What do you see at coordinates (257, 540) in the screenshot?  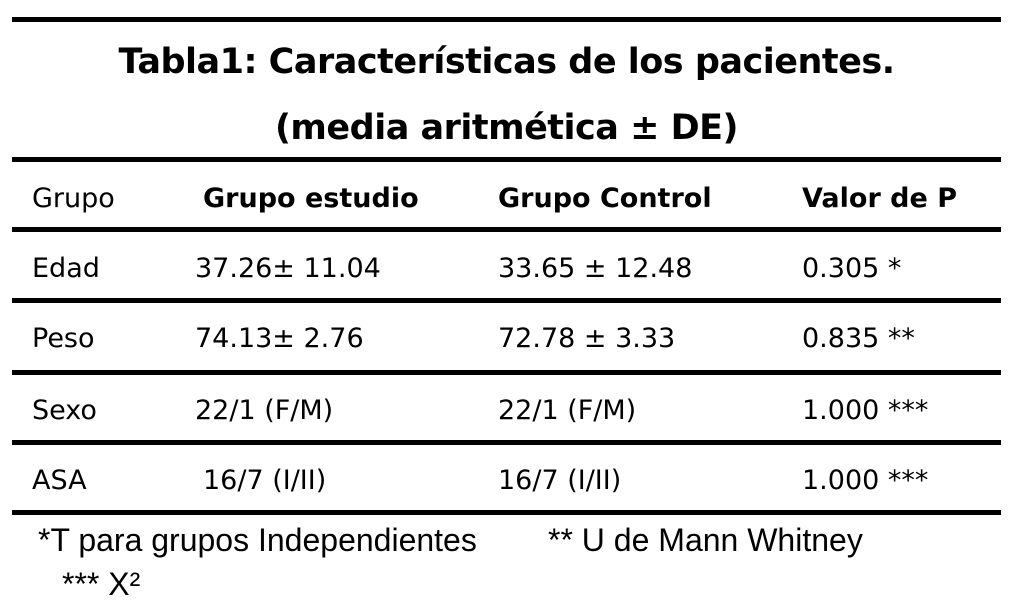 I see `footnote-t-test: *T para grupos Independientes` at bounding box center [257, 540].